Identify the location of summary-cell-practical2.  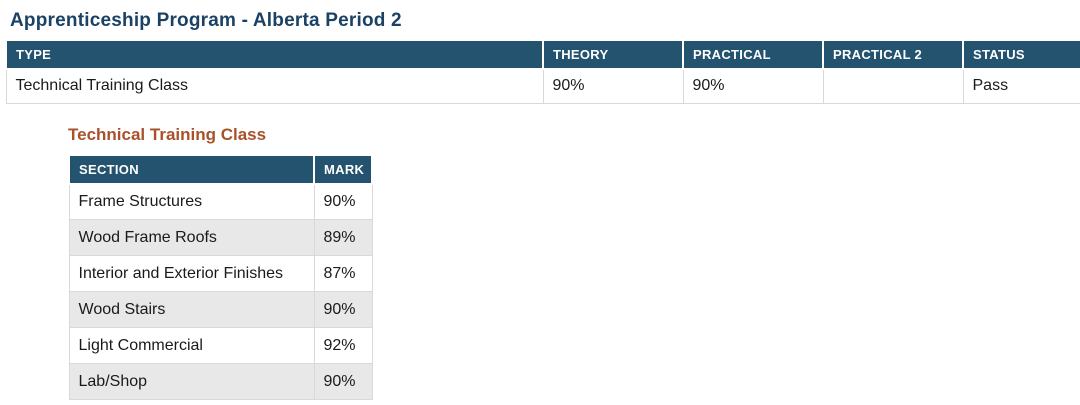
(893, 86).